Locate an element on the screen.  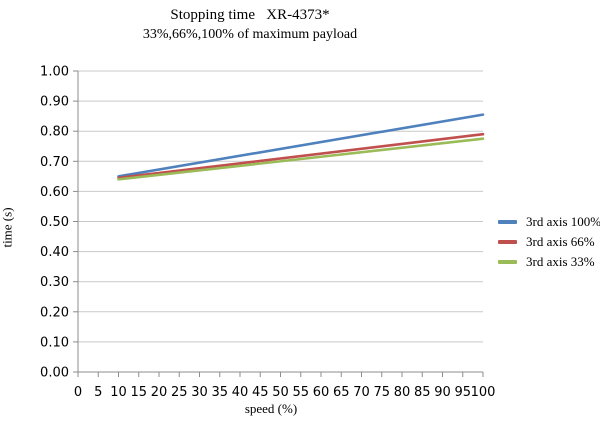
x-tick-label: 10 is located at coordinates (118, 392).